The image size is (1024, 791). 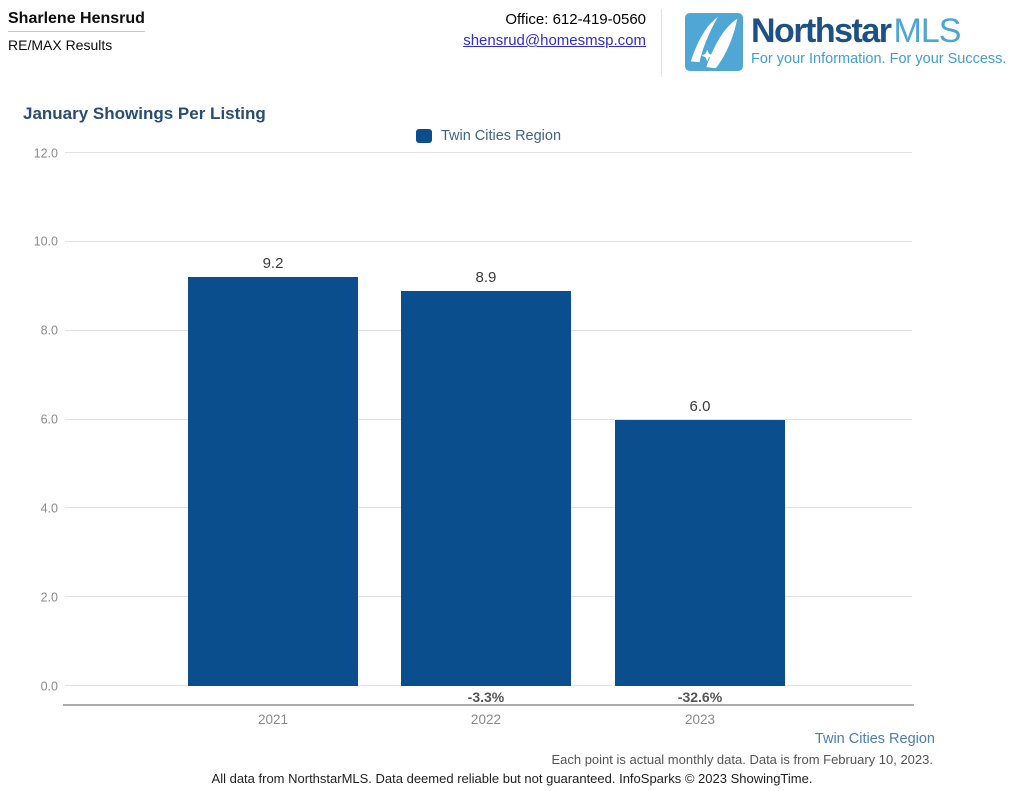 I want to click on y-axis-tick-label: 12.0, so click(x=45, y=152).